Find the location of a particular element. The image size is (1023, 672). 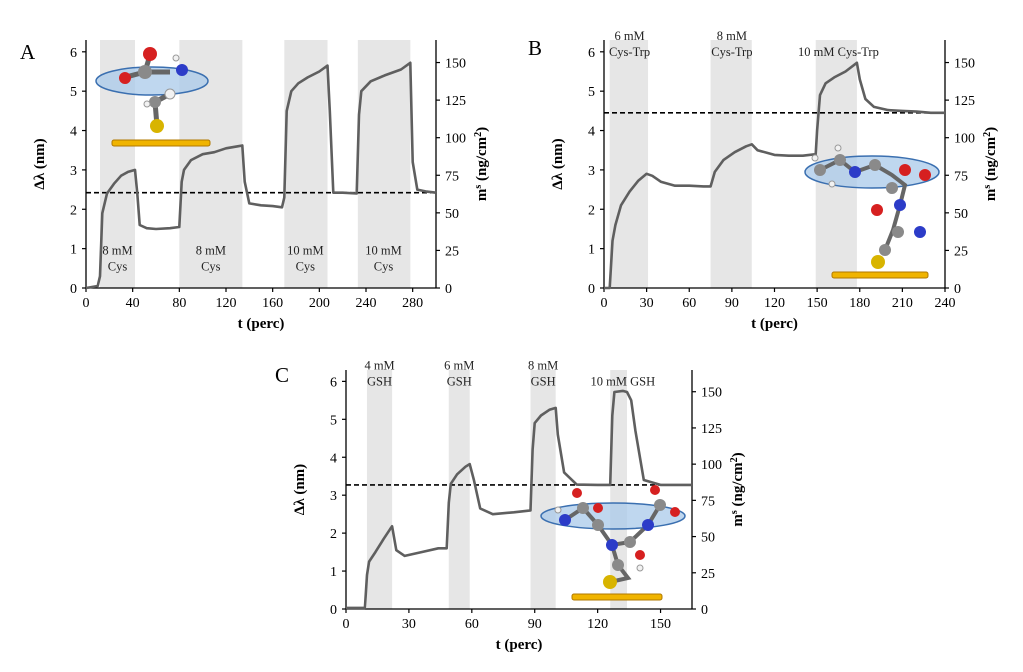

annotation-line: 10 mM is located at coordinates (383, 250).